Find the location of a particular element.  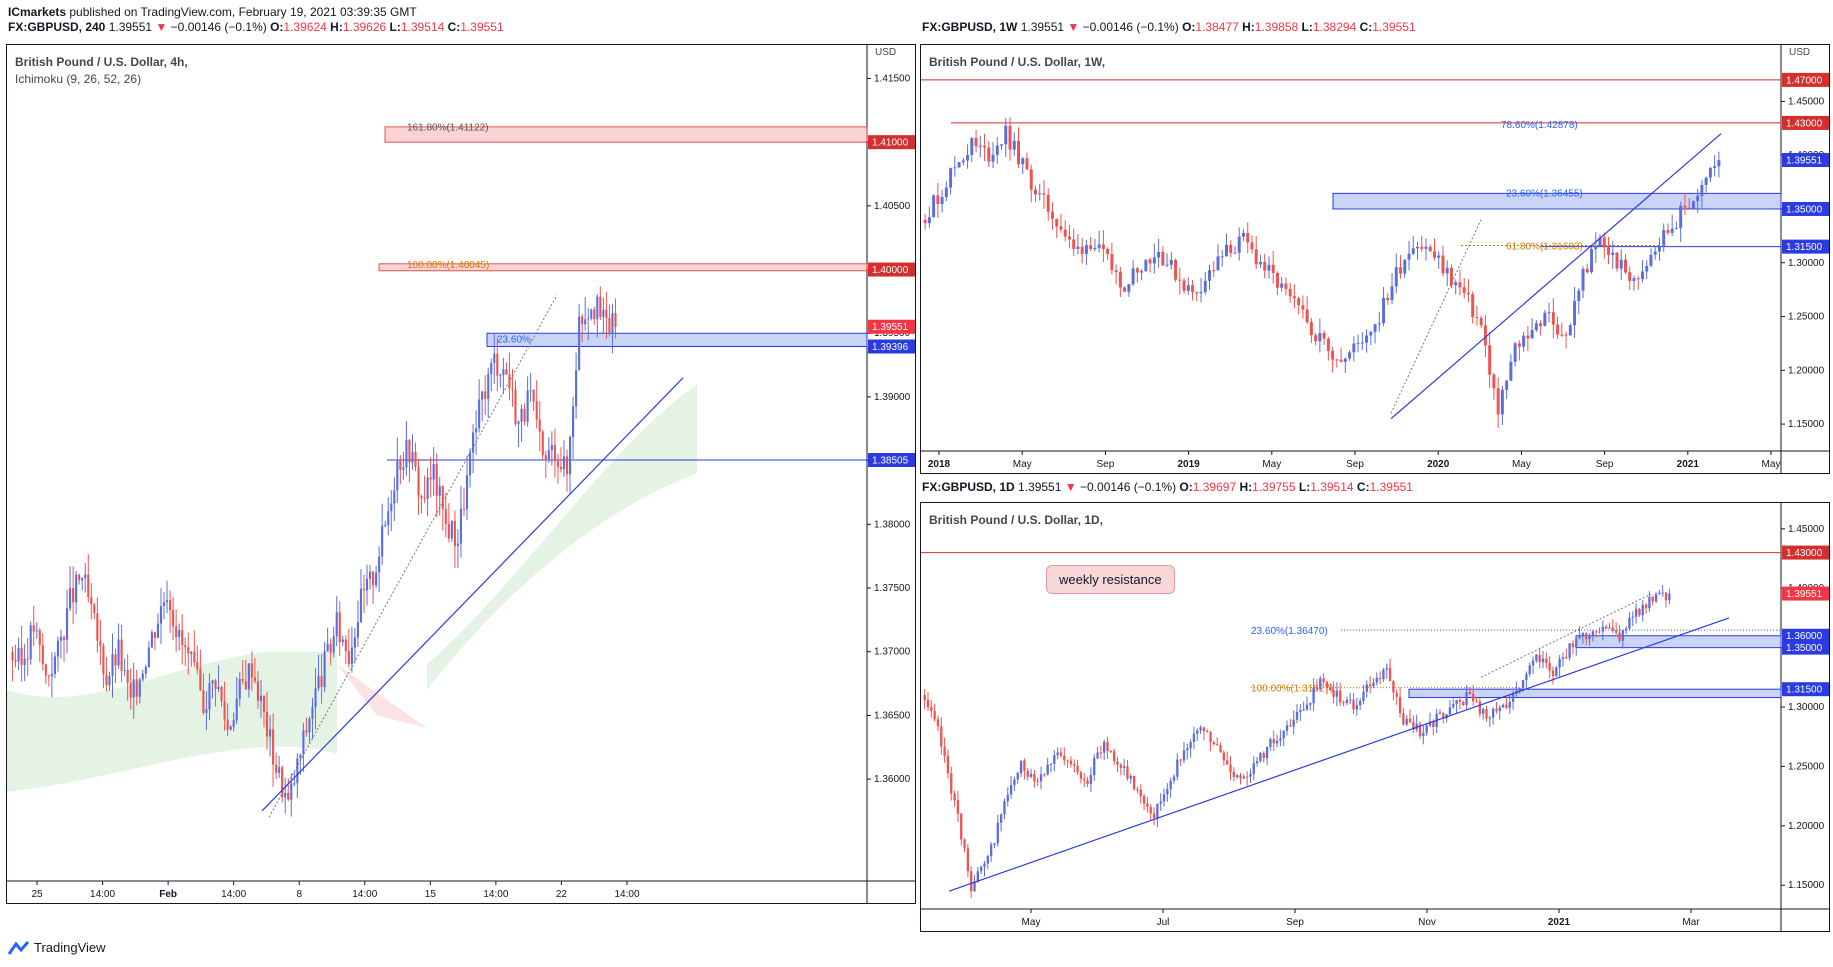

d1-high: 1.39755 is located at coordinates (1274, 487).